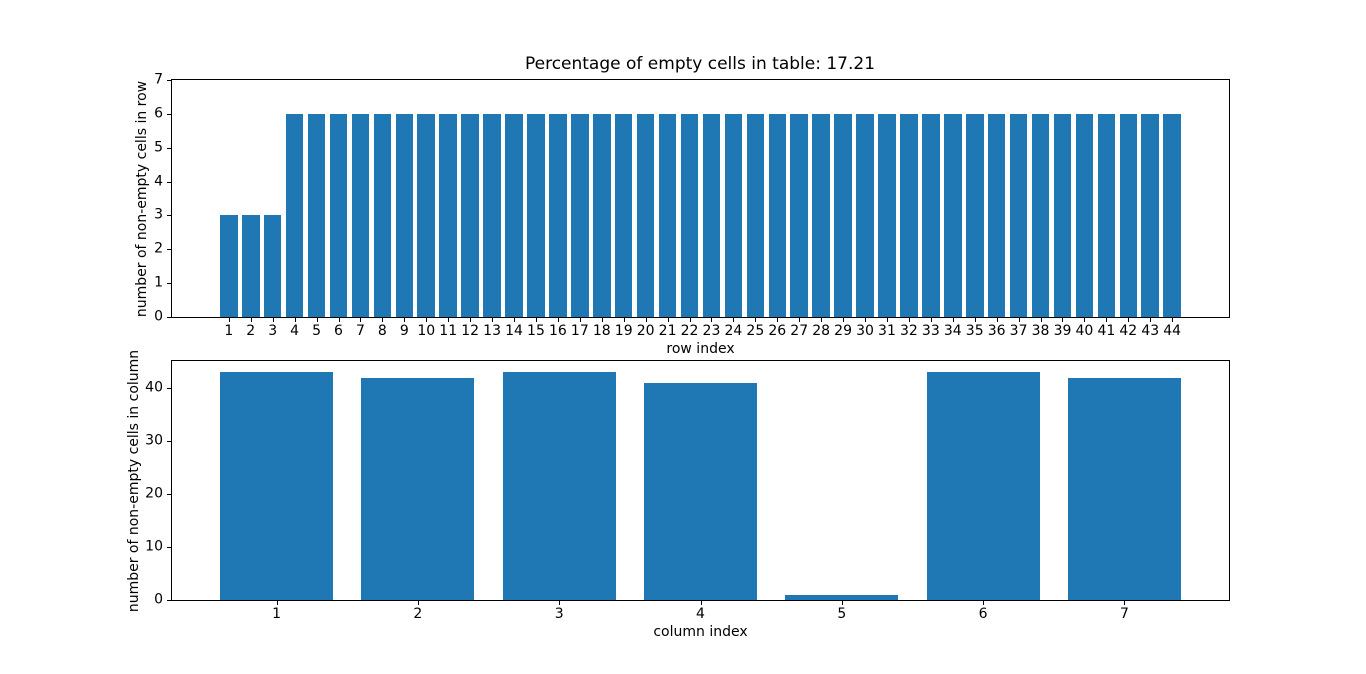 The image size is (1366, 674). I want to click on y-tick-label: 10, so click(154, 546).